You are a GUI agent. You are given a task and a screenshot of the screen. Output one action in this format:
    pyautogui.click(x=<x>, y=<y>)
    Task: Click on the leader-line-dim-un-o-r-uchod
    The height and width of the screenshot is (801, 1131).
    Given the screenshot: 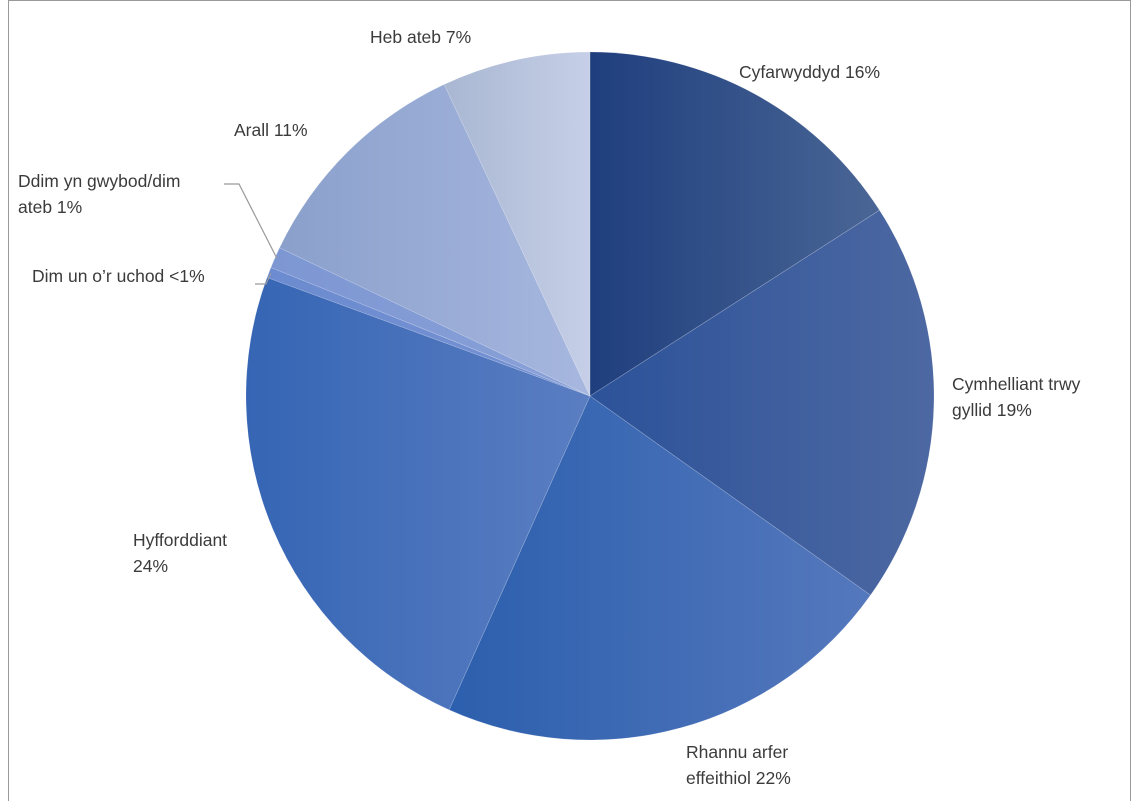 What is the action you would take?
    pyautogui.click(x=263, y=278)
    